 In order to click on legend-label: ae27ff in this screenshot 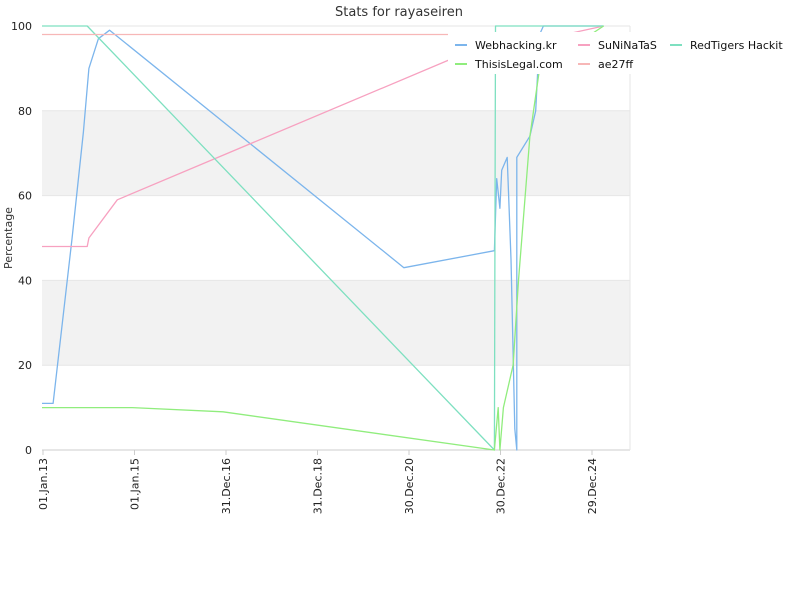, I will do `click(616, 64)`.